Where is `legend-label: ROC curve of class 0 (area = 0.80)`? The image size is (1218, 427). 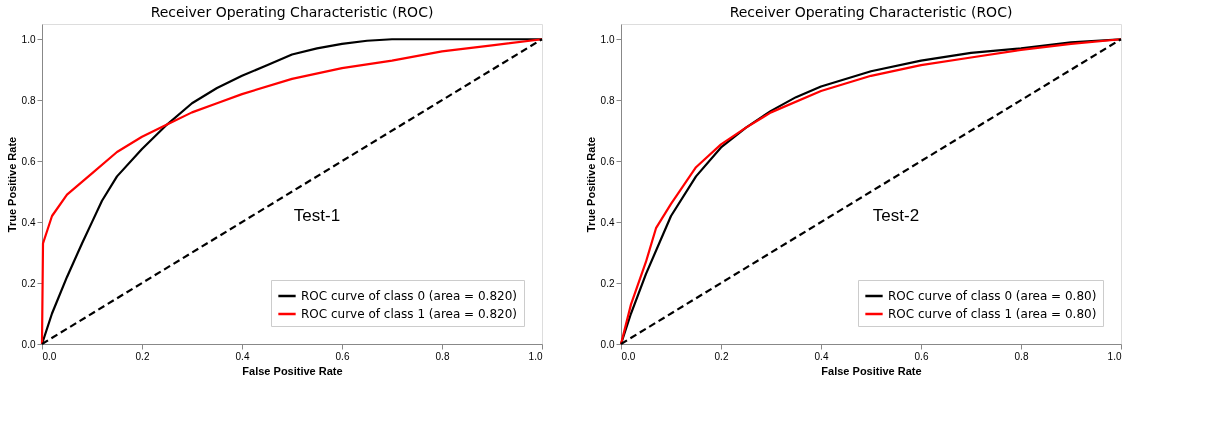 legend-label: ROC curve of class 0 (area = 0.80) is located at coordinates (992, 296).